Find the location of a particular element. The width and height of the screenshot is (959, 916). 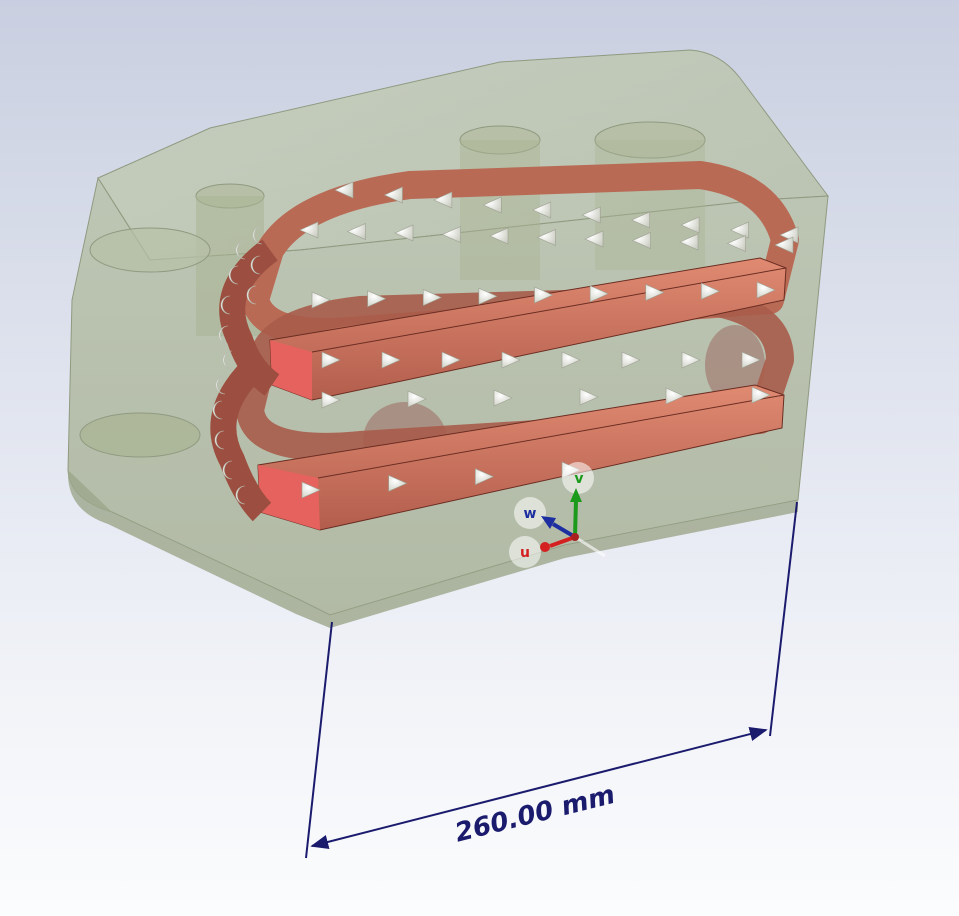

v-axis-label: v is located at coordinates (578, 479).